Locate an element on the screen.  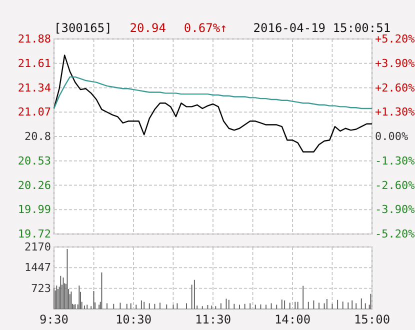
y2-tick-label: -2.60% is located at coordinates (395, 185).